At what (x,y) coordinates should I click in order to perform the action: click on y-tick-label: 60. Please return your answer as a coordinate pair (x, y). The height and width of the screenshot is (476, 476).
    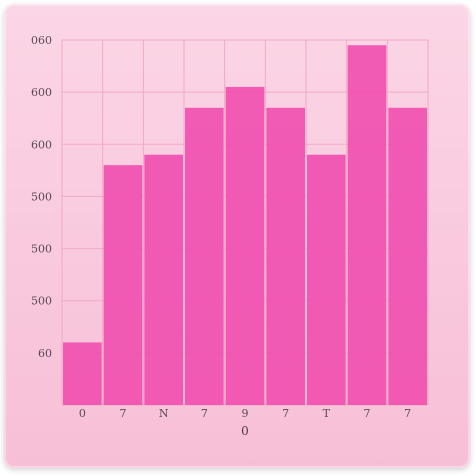
    Looking at the image, I should click on (45, 353).